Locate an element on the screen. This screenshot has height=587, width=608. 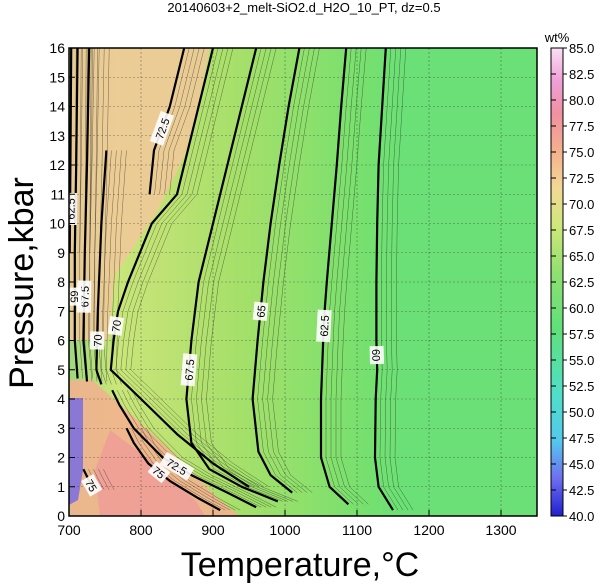
y-tick-label: 1 is located at coordinates (61, 487).